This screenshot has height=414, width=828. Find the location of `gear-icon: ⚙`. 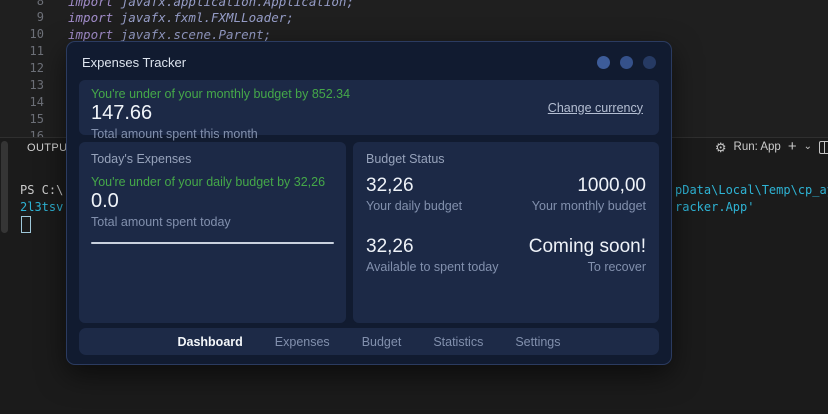

gear-icon: ⚙ is located at coordinates (720, 147).